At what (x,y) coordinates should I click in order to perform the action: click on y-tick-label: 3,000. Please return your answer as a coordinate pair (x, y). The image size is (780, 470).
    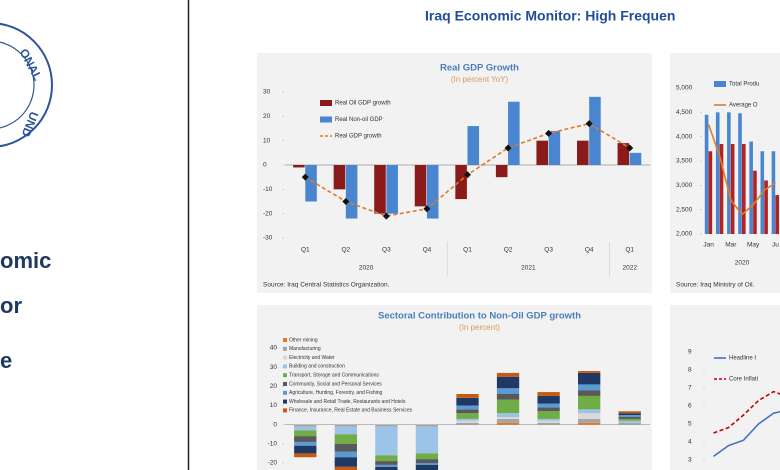
    Looking at the image, I should click on (684, 185).